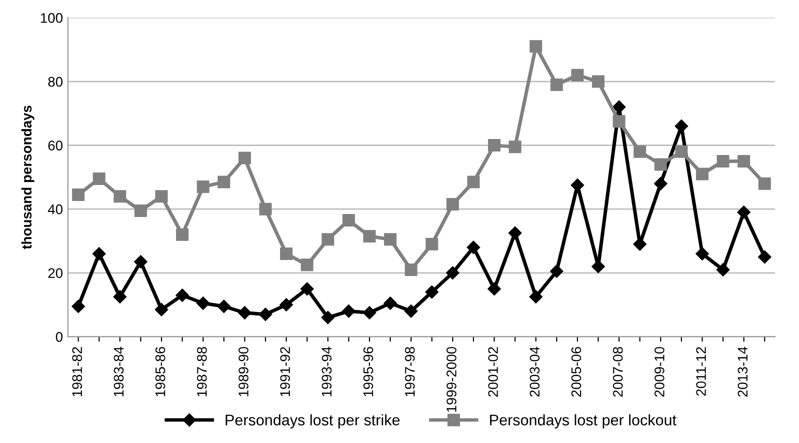 This screenshot has height=443, width=799. I want to click on x-tick-label: 1993-94, so click(327, 371).